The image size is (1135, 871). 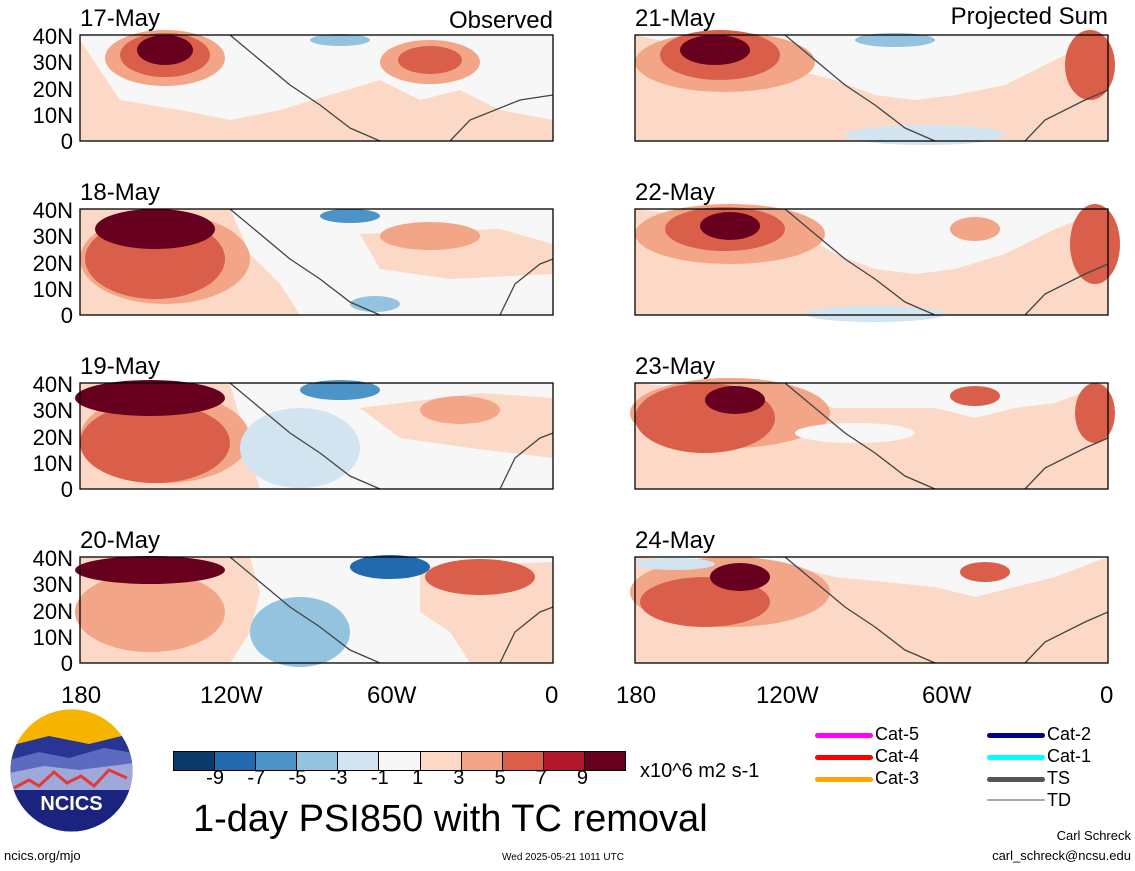 What do you see at coordinates (897, 734) in the screenshot?
I see `legend-label: Cat-5` at bounding box center [897, 734].